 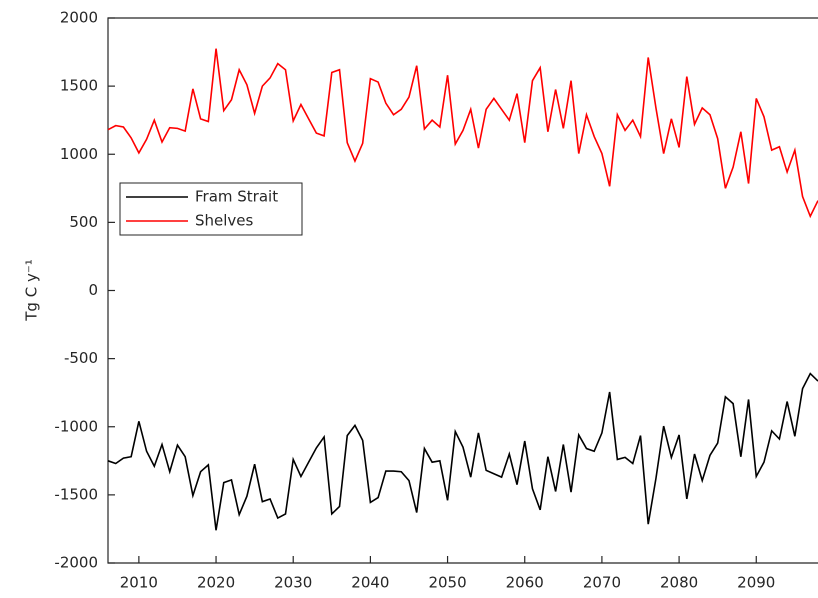 I want to click on y-axis-label: Tg C y⁻¹, so click(x=32, y=290).